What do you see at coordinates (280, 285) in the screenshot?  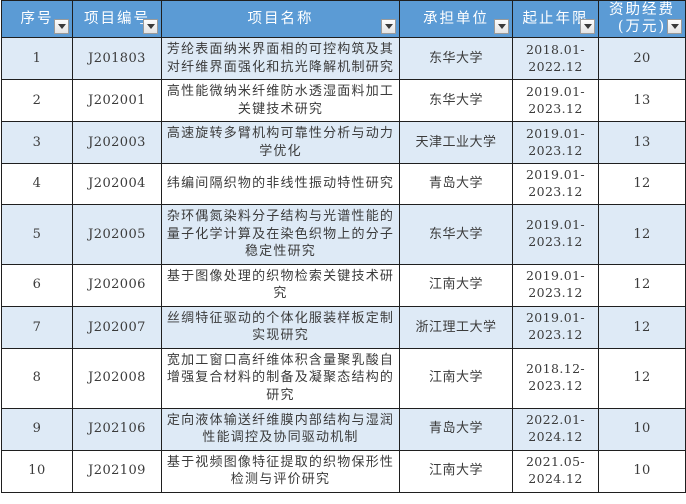 I see `cell-title: 基于图像处理的织物检索关键技术研究` at bounding box center [280, 285].